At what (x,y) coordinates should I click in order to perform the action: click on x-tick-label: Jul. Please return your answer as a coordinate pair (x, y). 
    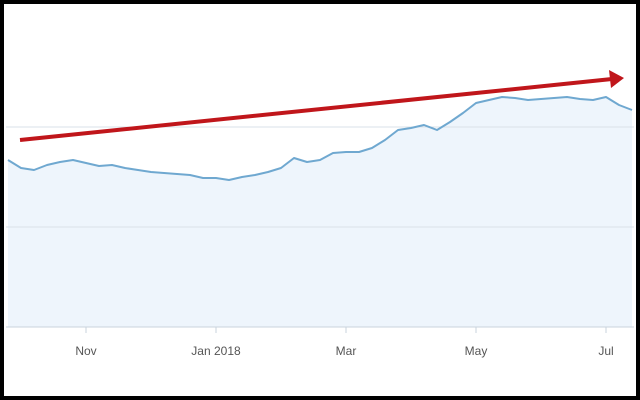
    Looking at the image, I should click on (605, 351).